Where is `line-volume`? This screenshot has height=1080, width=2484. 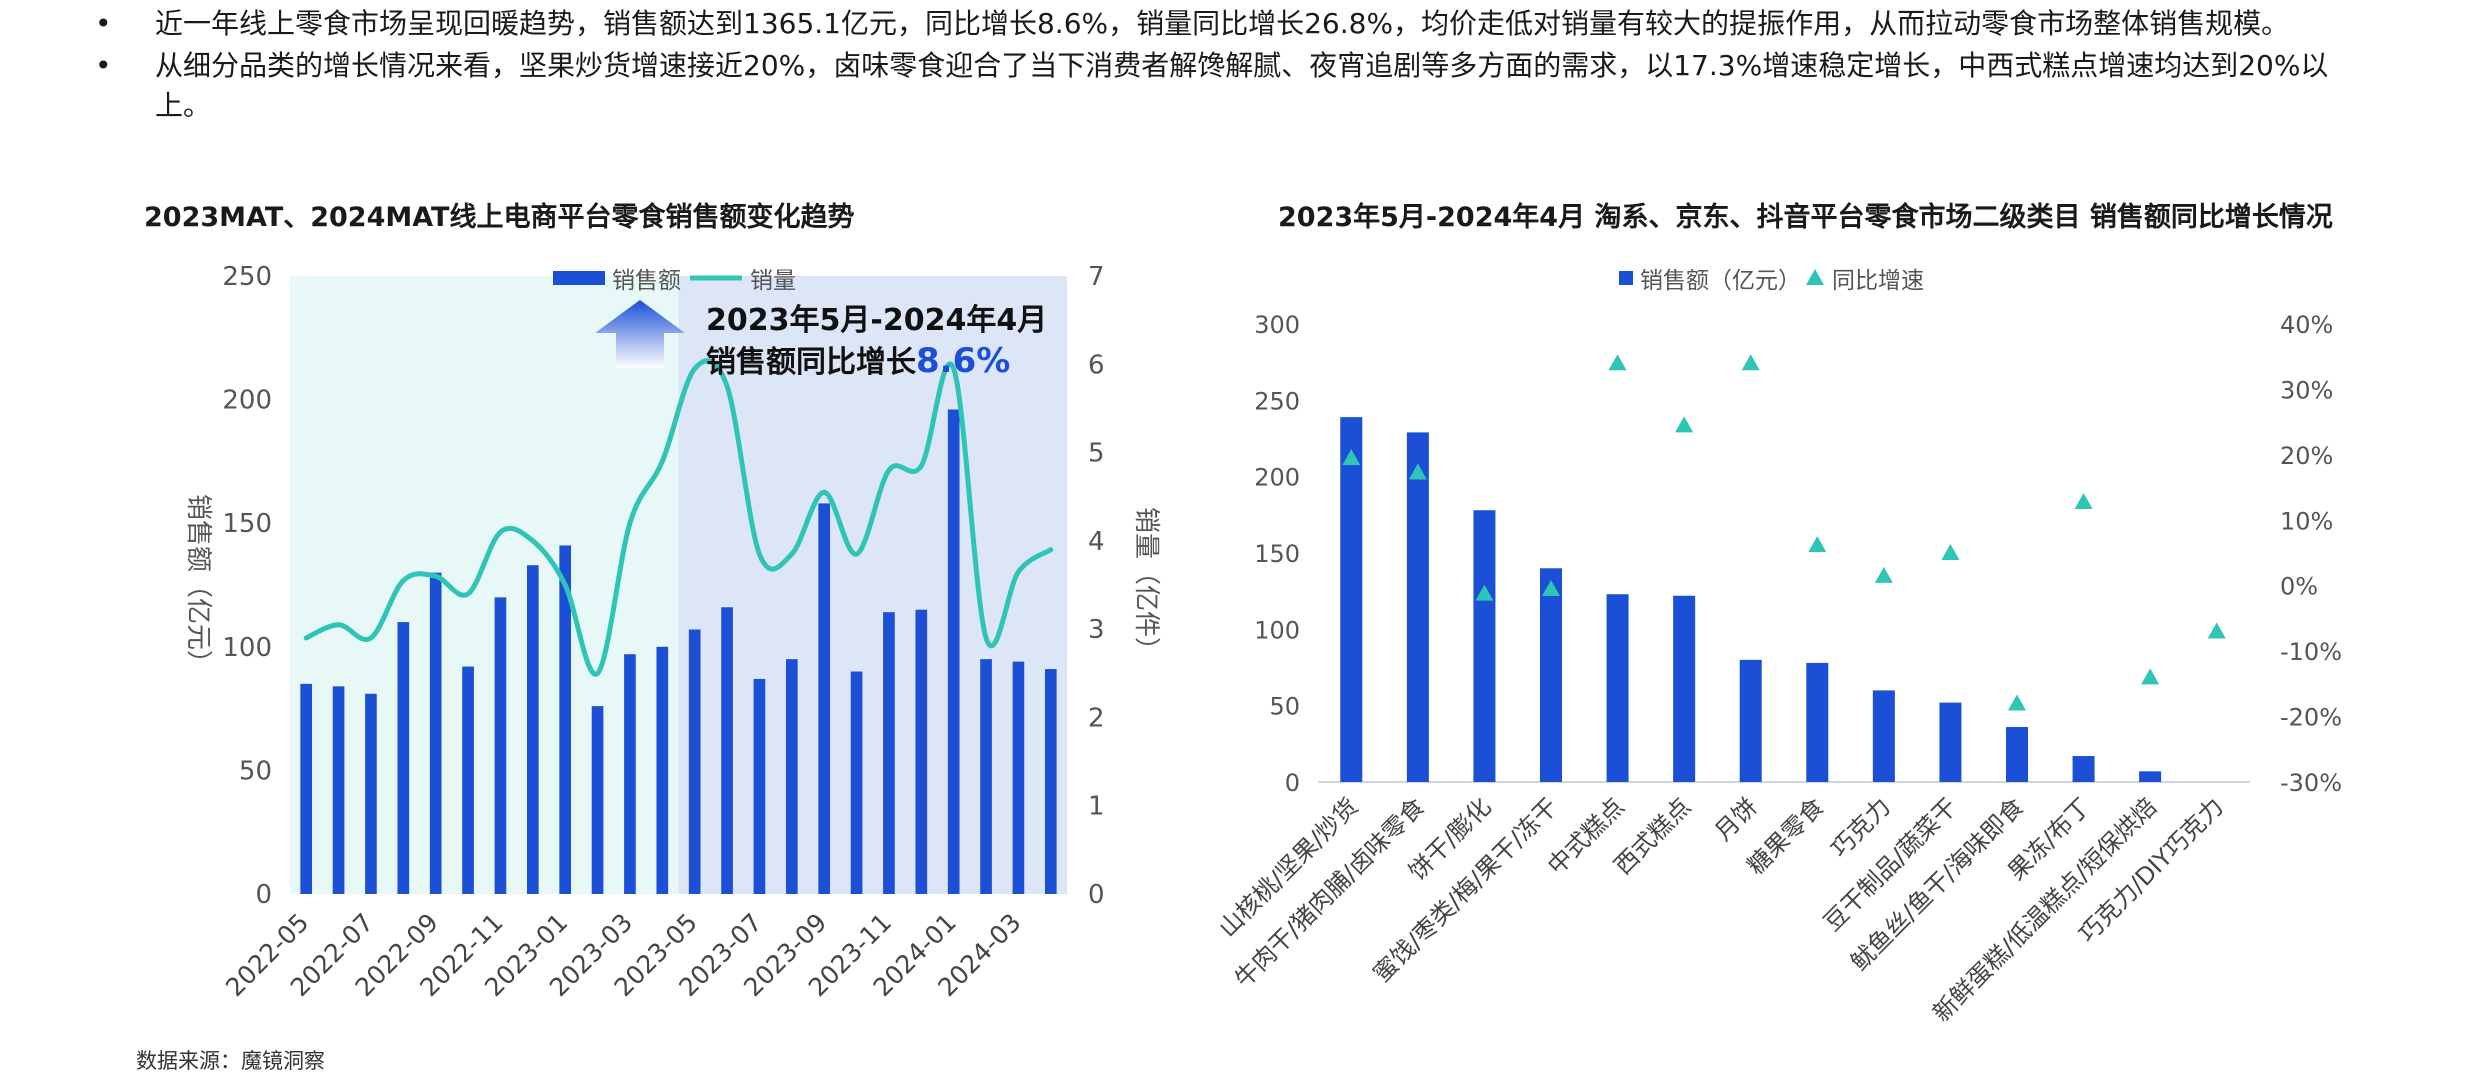 line-volume is located at coordinates (678, 517).